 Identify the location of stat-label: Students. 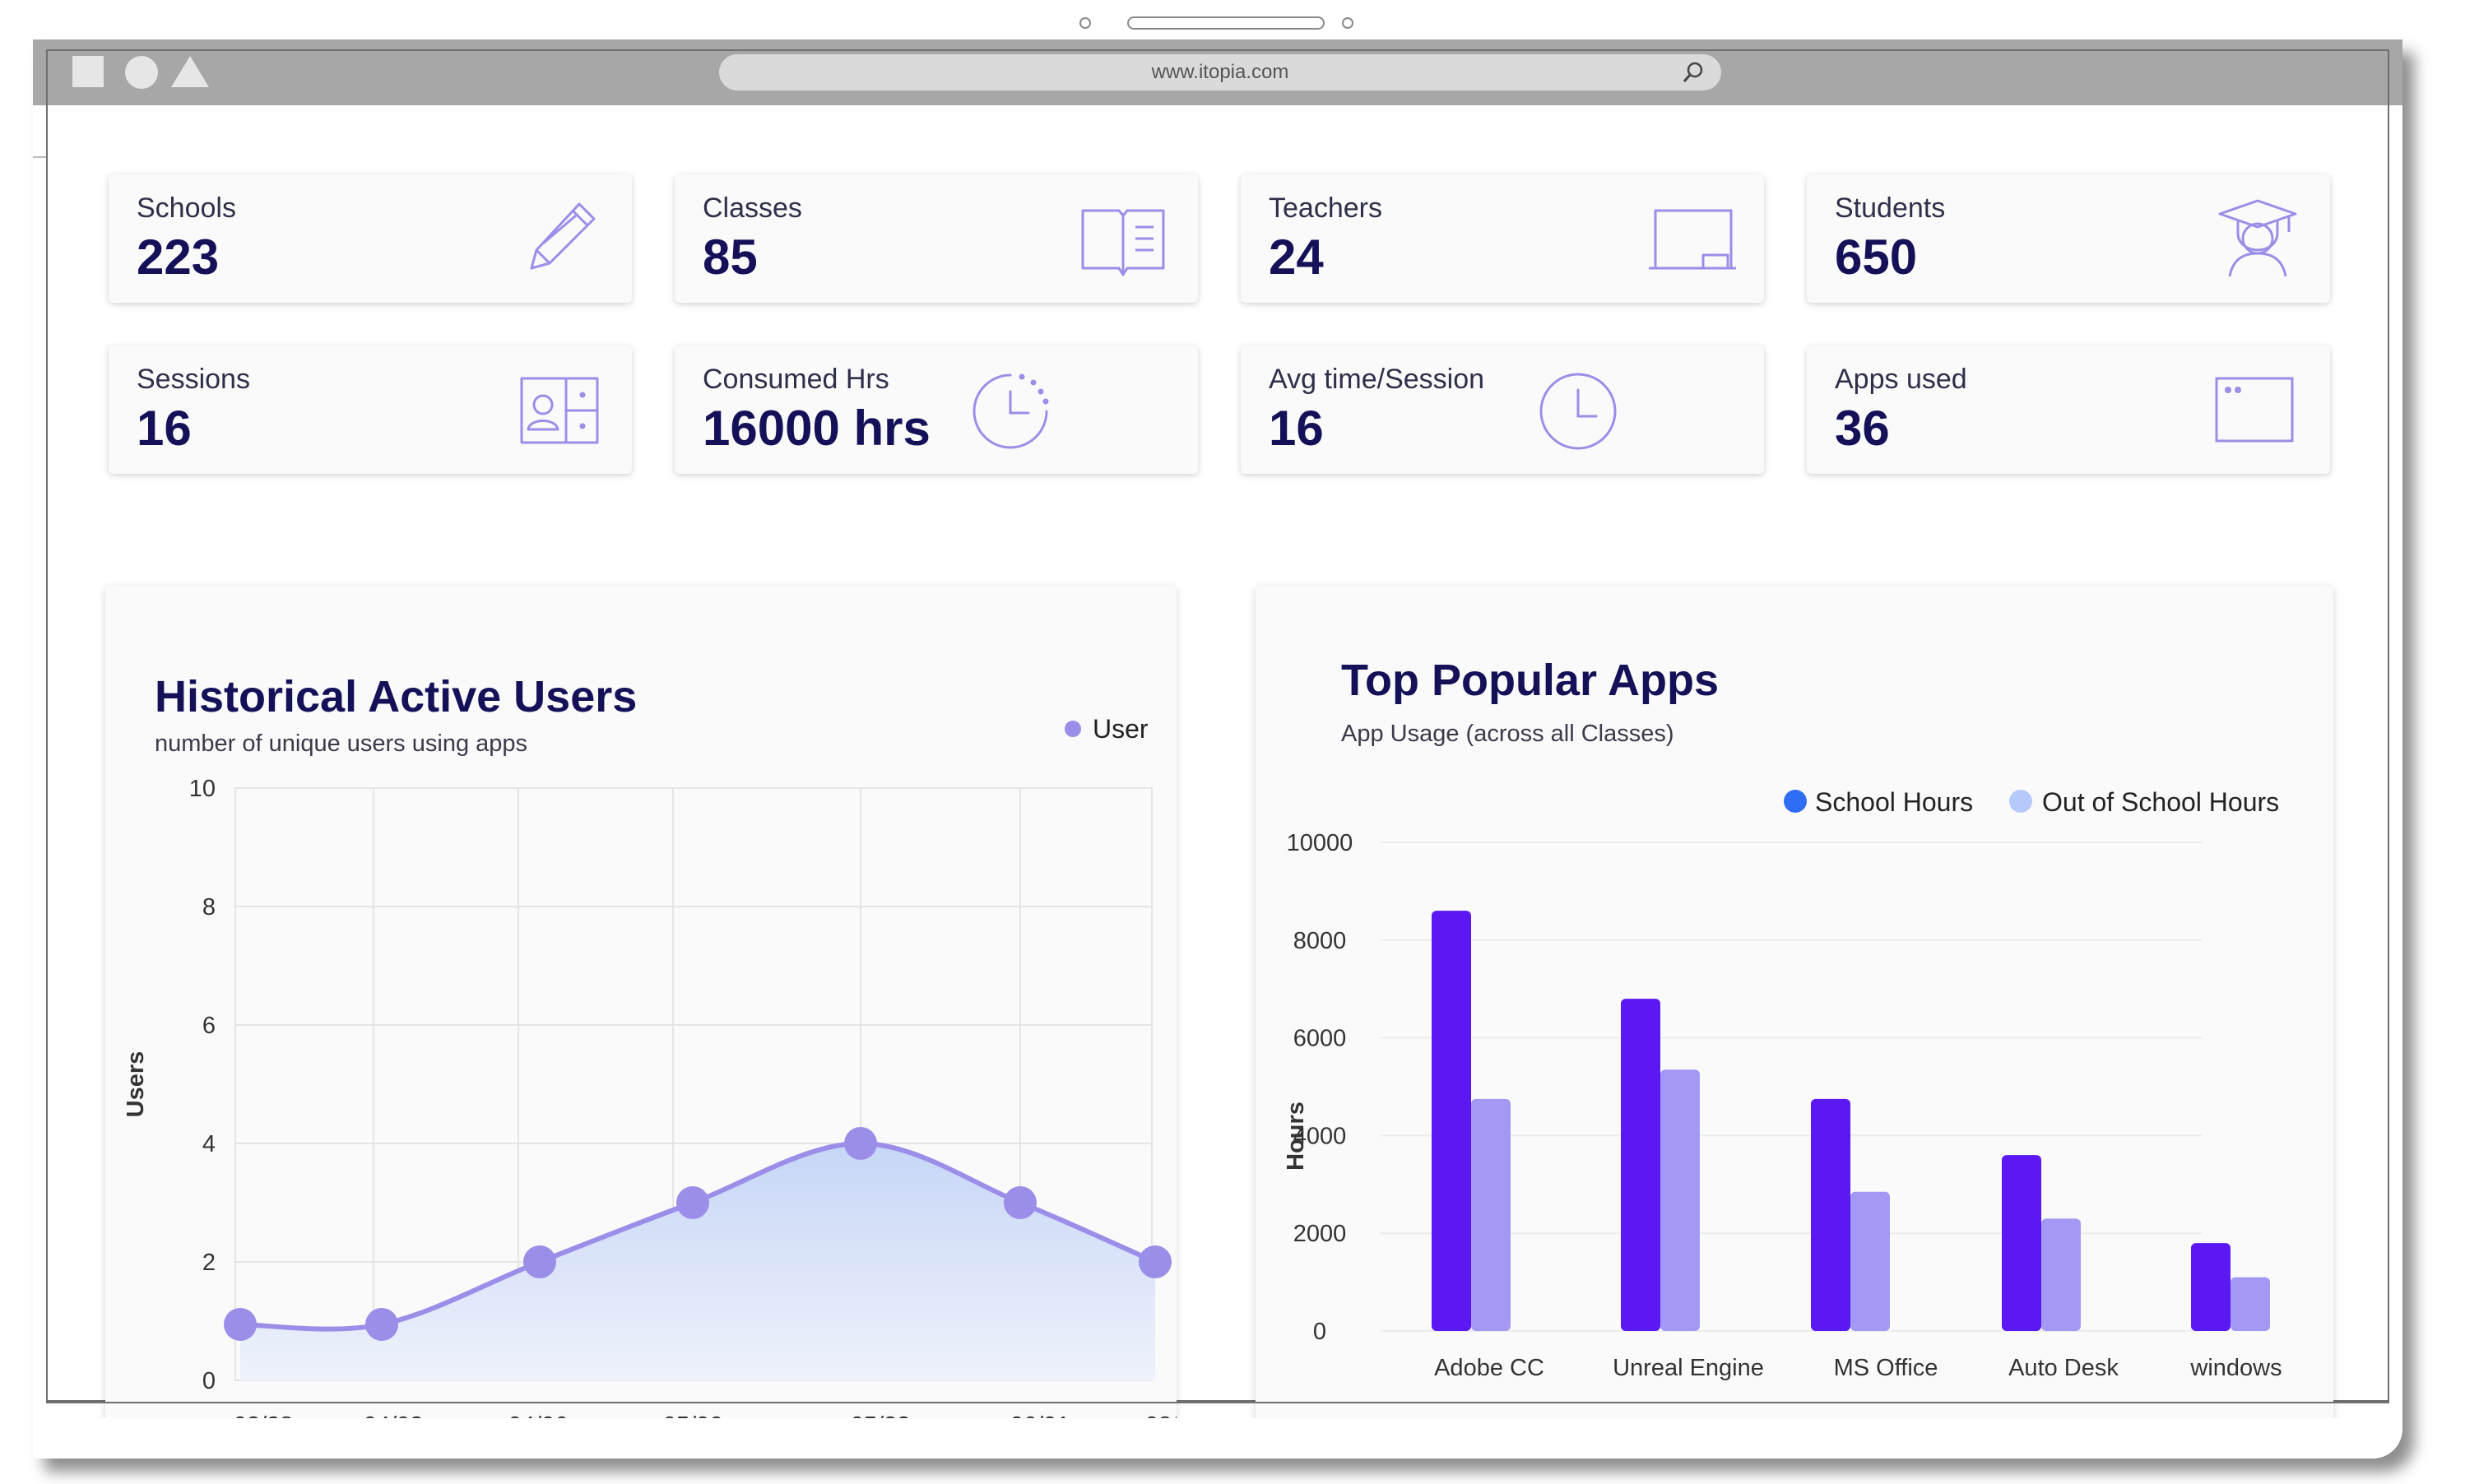
(1890, 208).